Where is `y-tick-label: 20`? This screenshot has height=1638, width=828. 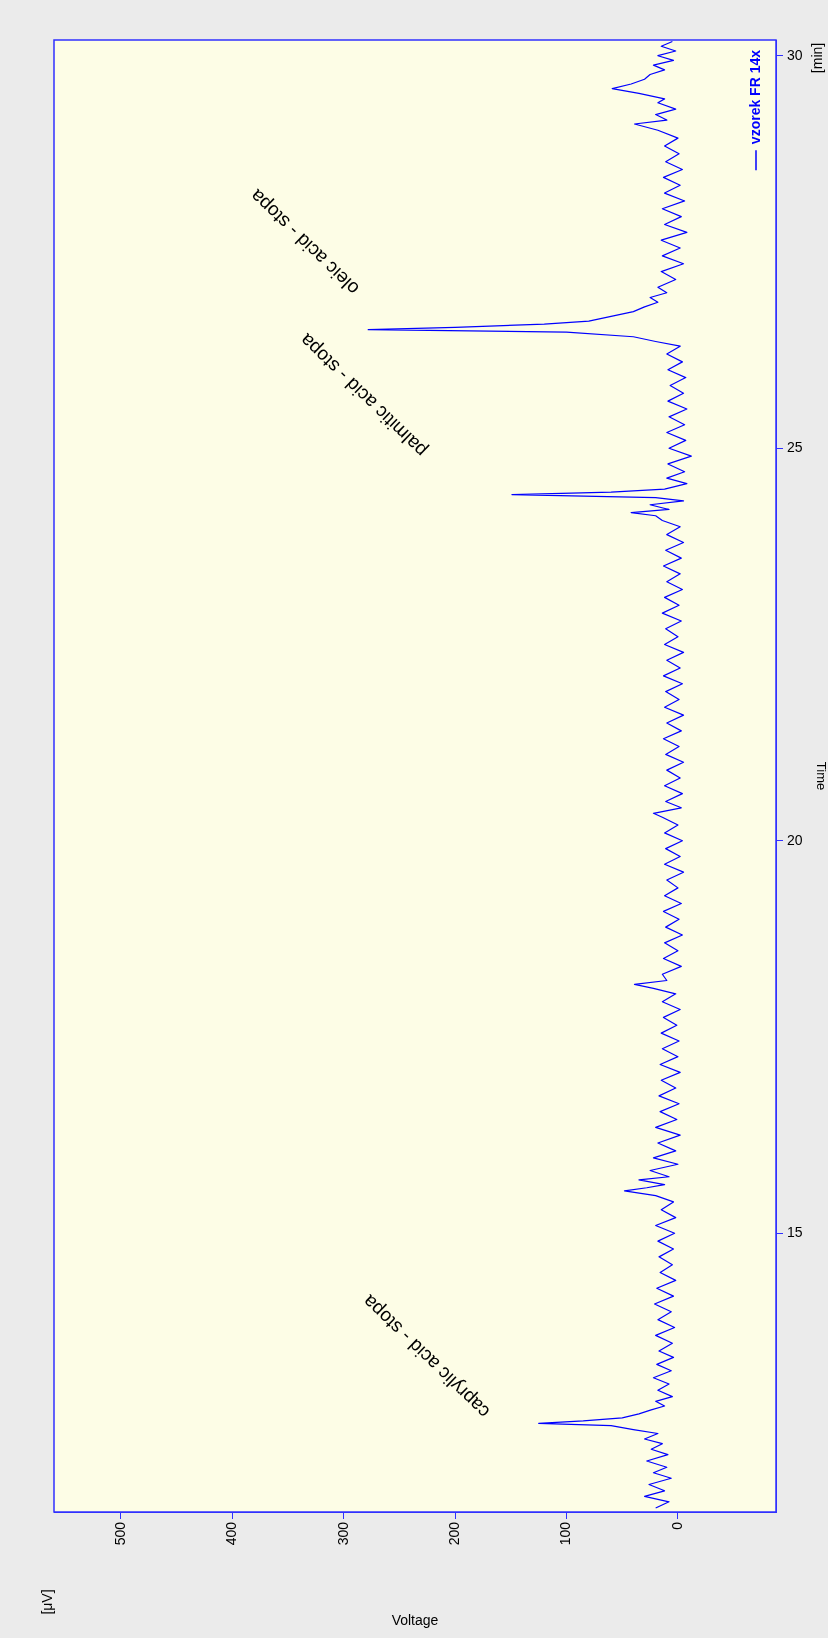 y-tick-label: 20 is located at coordinates (795, 839).